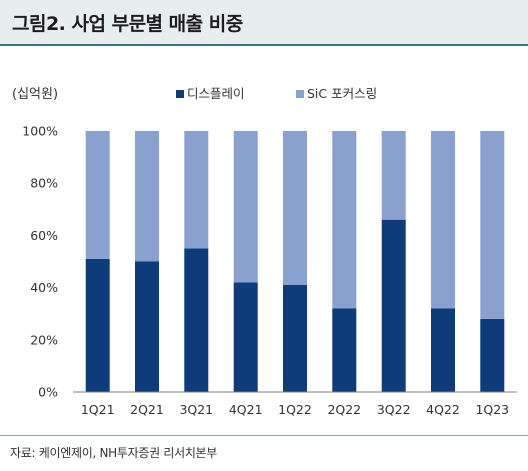 This screenshot has width=528, height=471. I want to click on x-tick-label: 1Q22, so click(295, 409).